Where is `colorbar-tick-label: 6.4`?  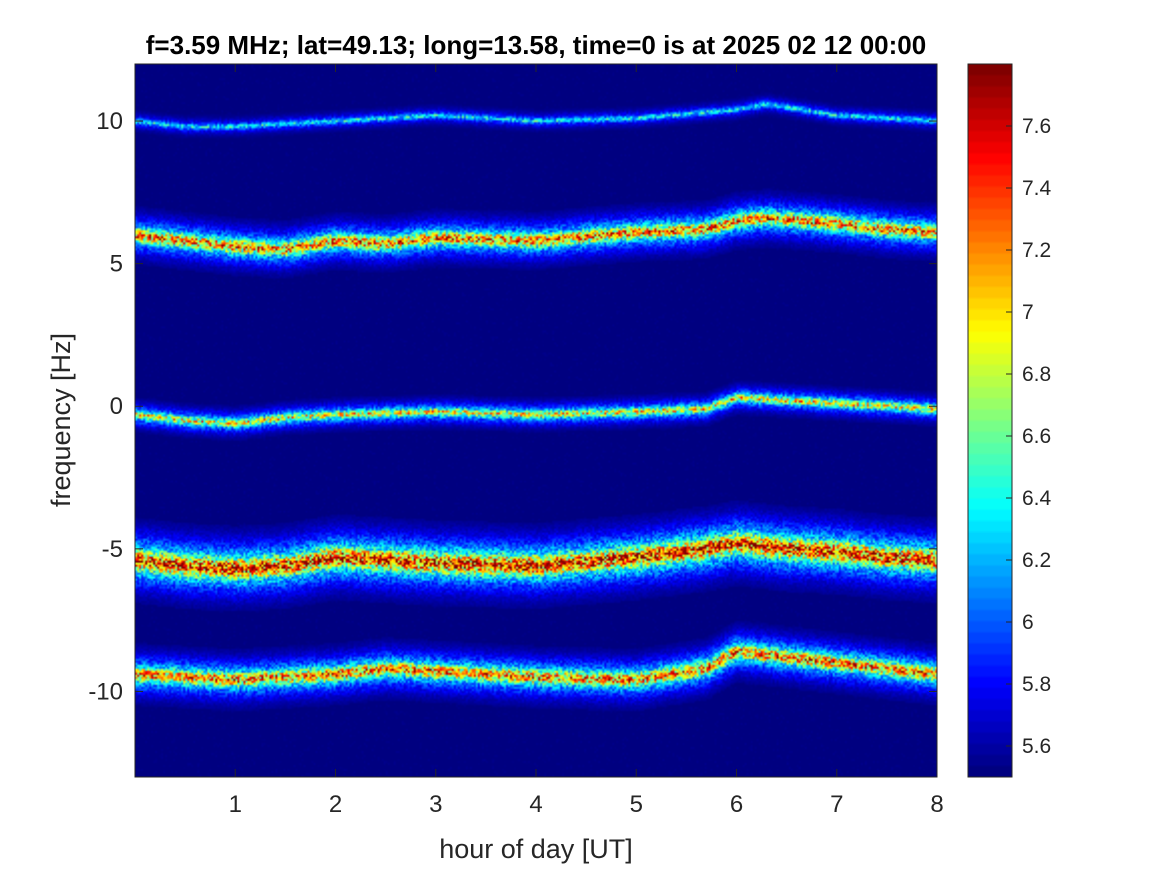
colorbar-tick-label: 6.4 is located at coordinates (1037, 498).